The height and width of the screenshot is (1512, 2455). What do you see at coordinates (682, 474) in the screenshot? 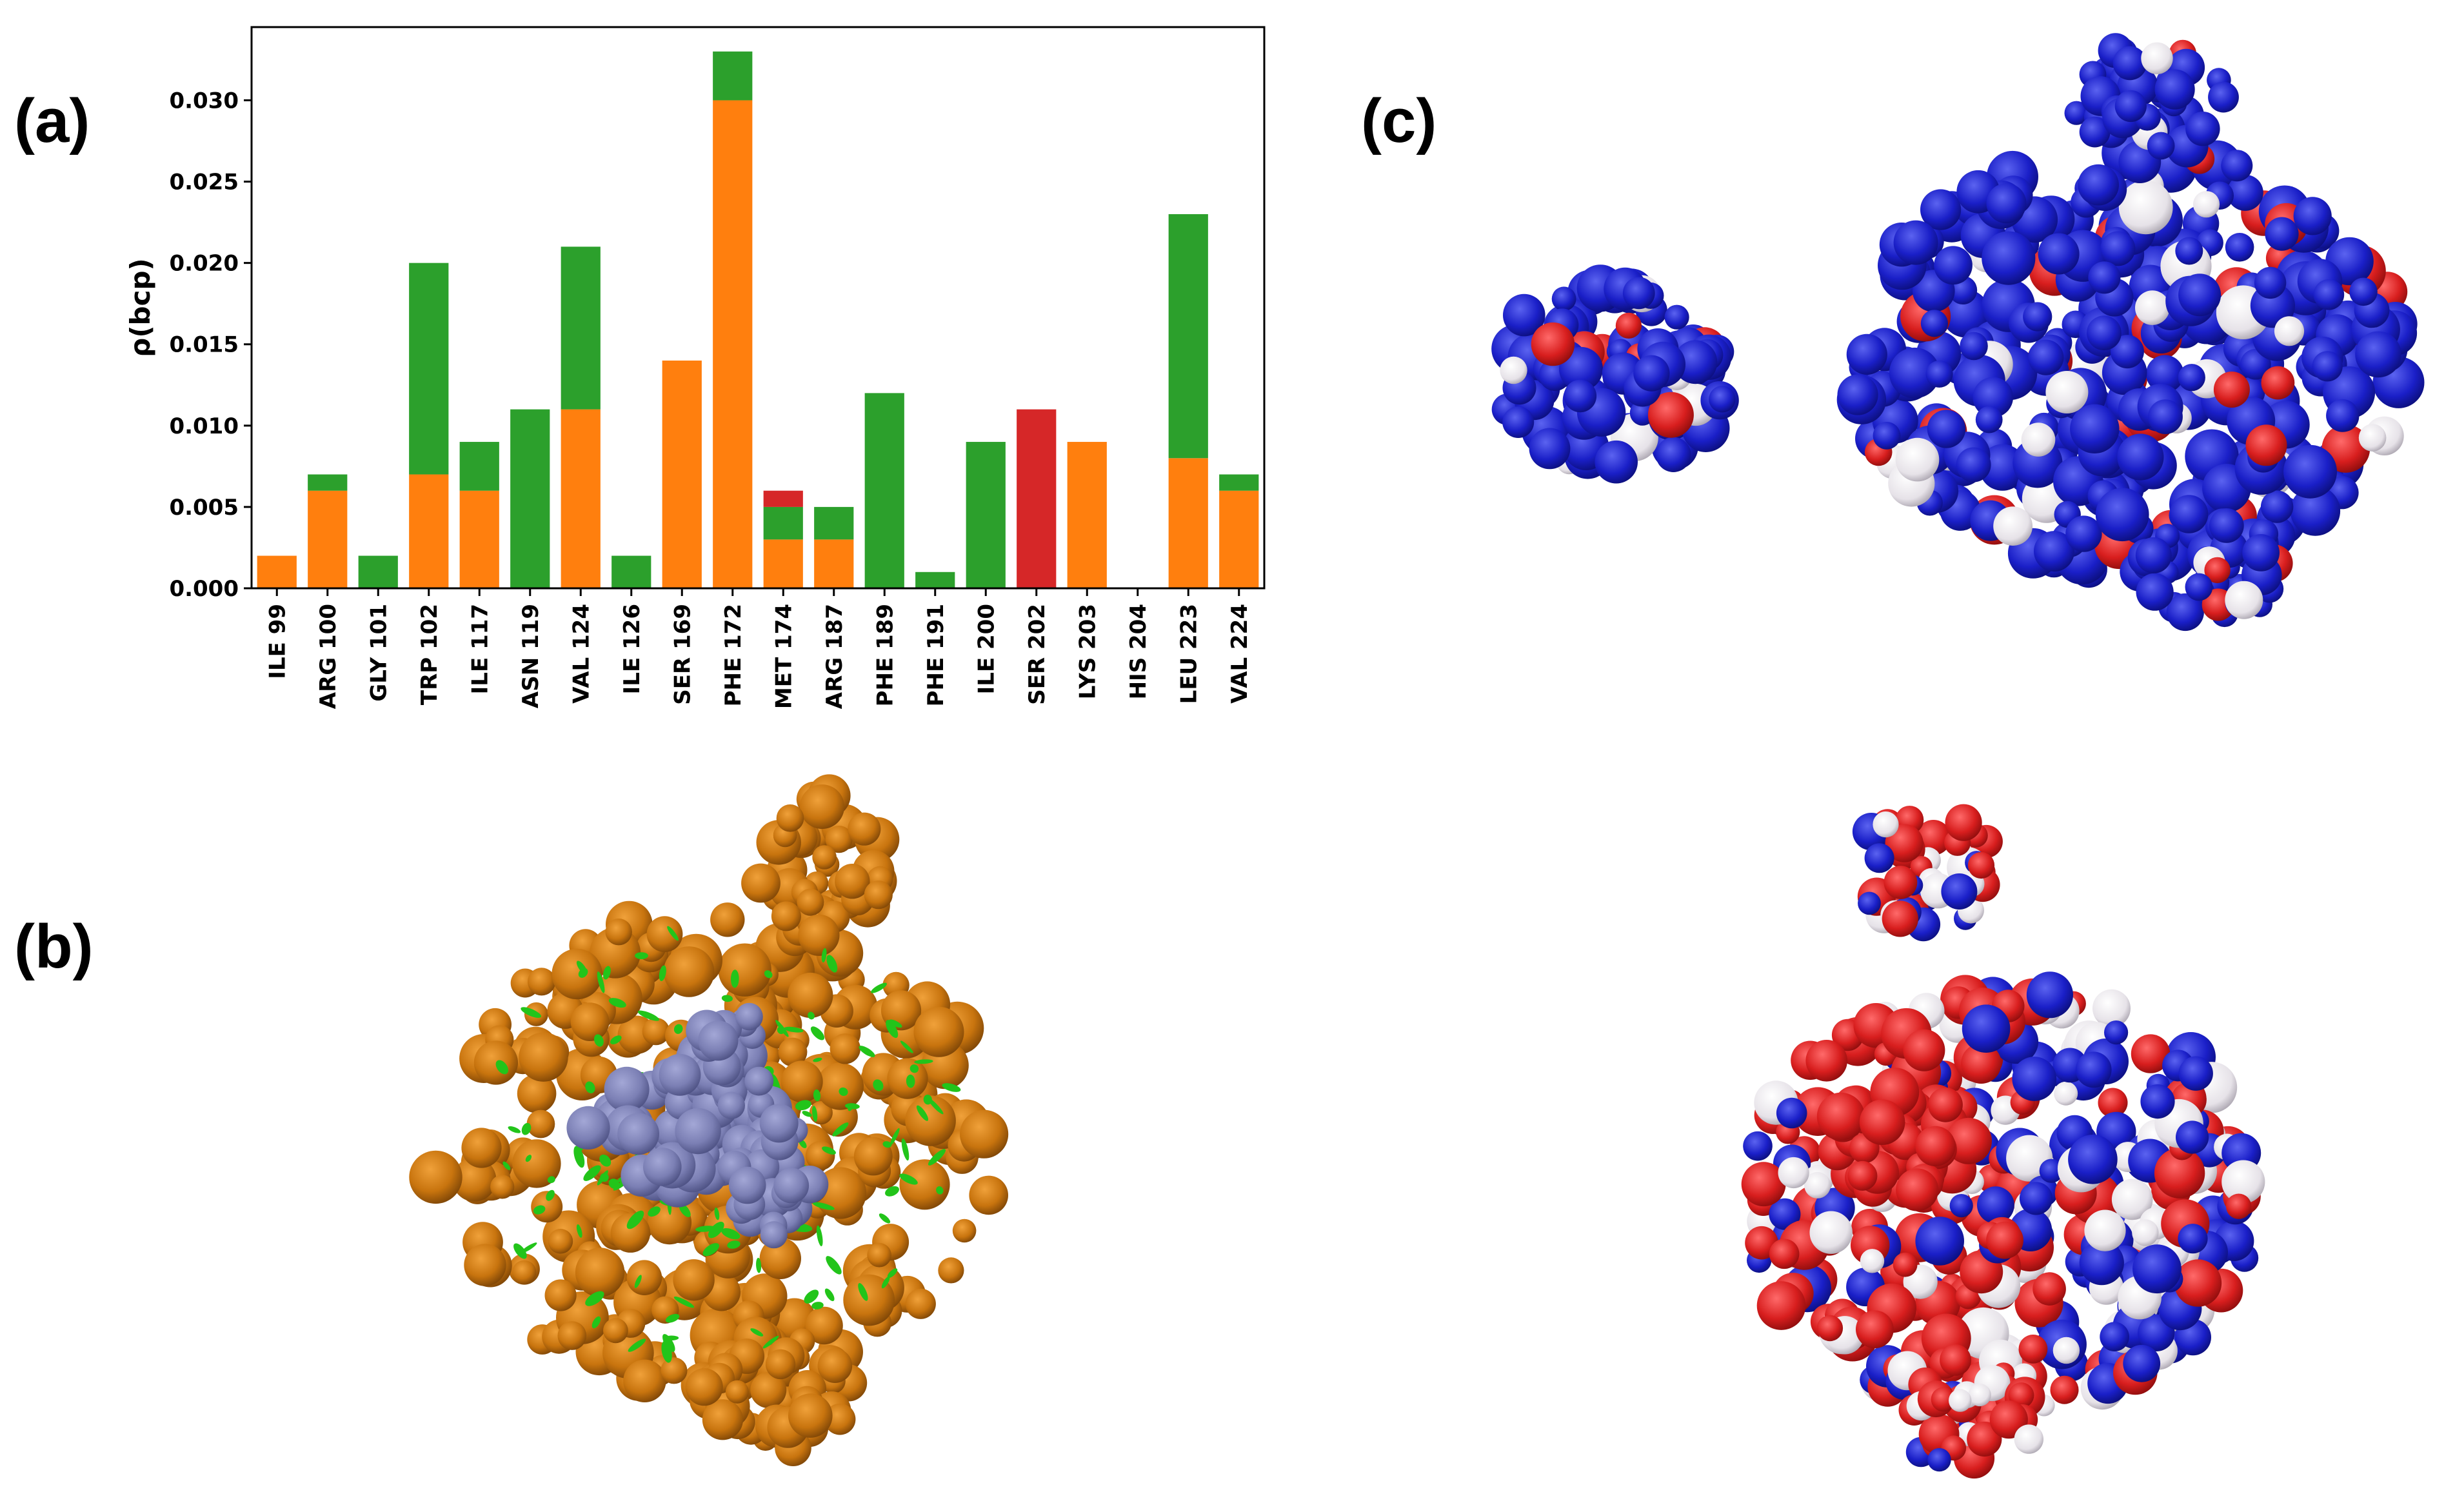
I see `bar-ser-169-s0` at bounding box center [682, 474].